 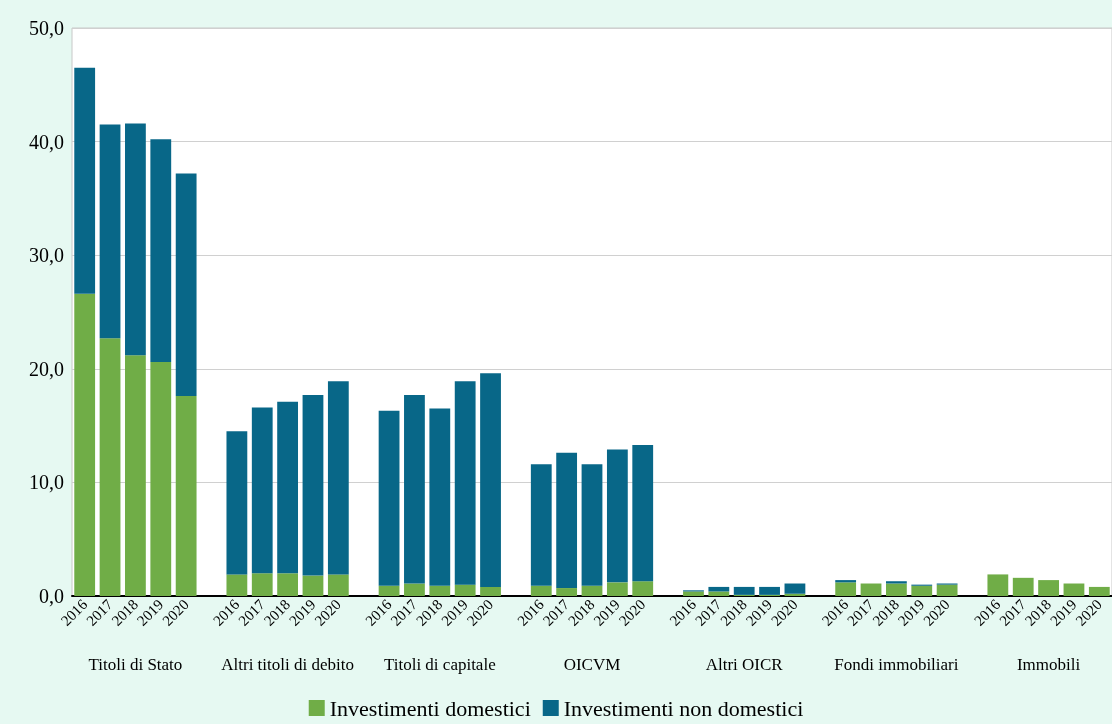 I want to click on legend-label: Investimenti domestici, so click(x=430, y=708).